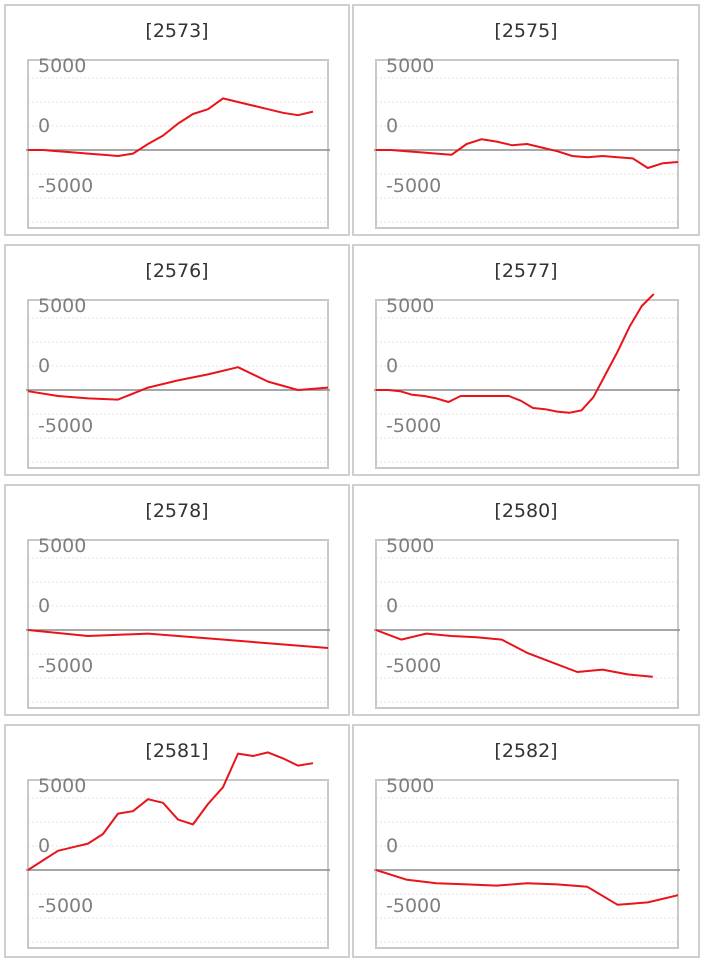 Image resolution: width=704 pixels, height=962 pixels. I want to click on chart-title: [2576], so click(177, 271).